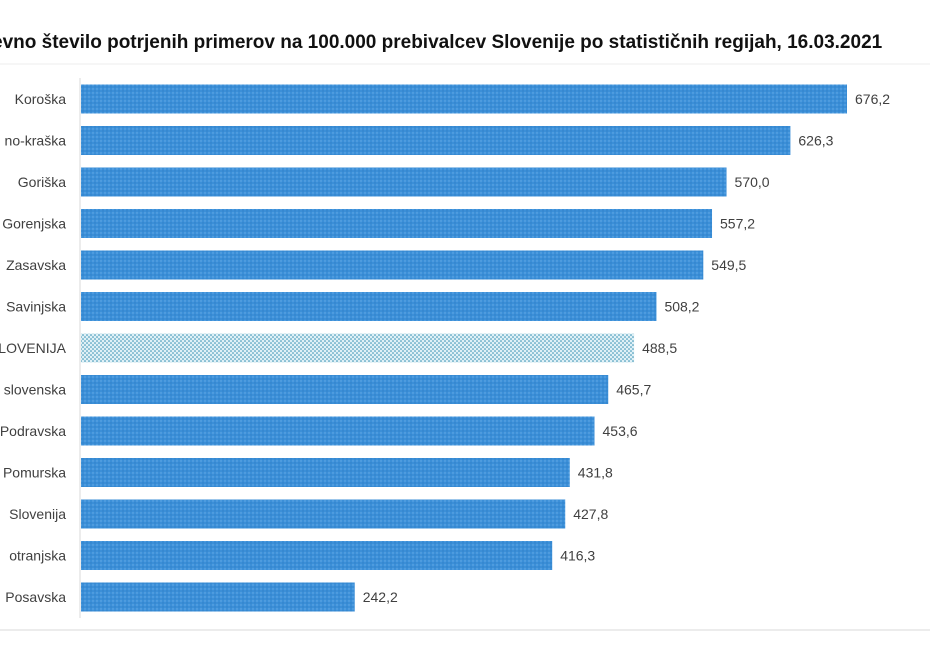 This screenshot has width=930, height=670. What do you see at coordinates (41, 99) in the screenshot?
I see `category-label: Koroška` at bounding box center [41, 99].